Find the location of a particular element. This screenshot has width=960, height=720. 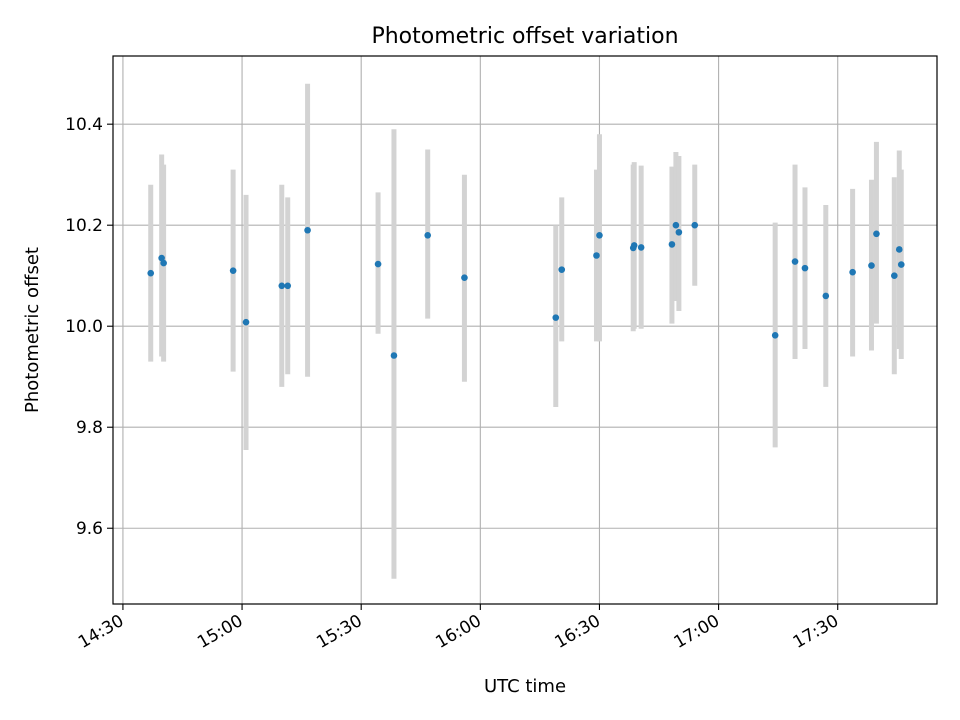

chart-title: Photometric offset variation is located at coordinates (524, 36).